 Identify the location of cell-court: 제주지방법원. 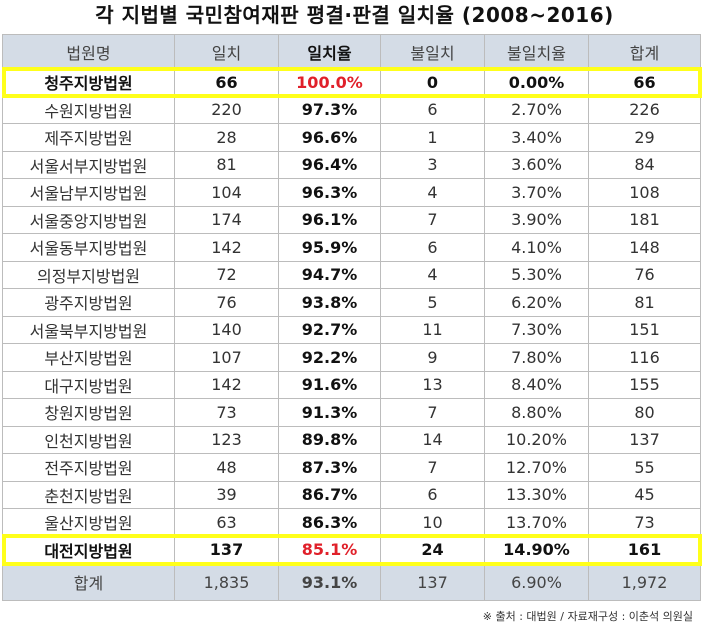
(88, 137).